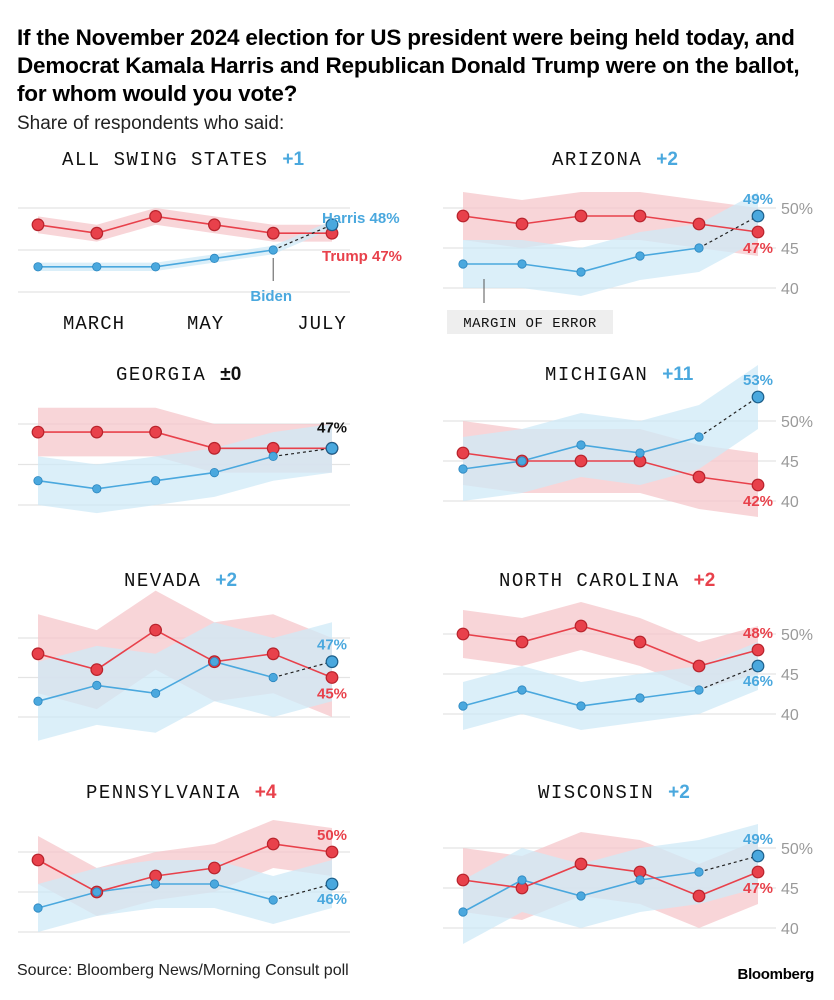 The height and width of the screenshot is (1000, 834). Describe the element at coordinates (271, 296) in the screenshot. I see `biden-annotation: Biden` at that location.